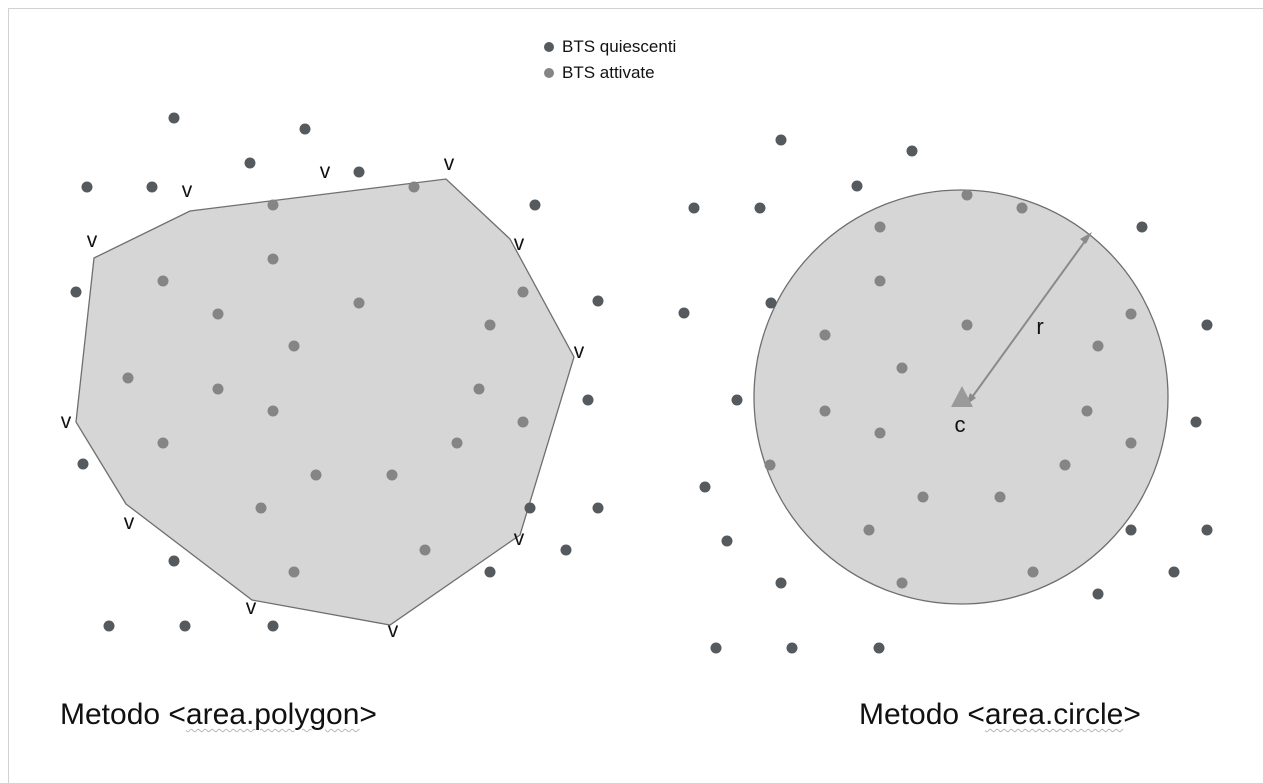 This screenshot has height=783, width=1263. I want to click on legend-active-dot-icon, so click(549, 73).